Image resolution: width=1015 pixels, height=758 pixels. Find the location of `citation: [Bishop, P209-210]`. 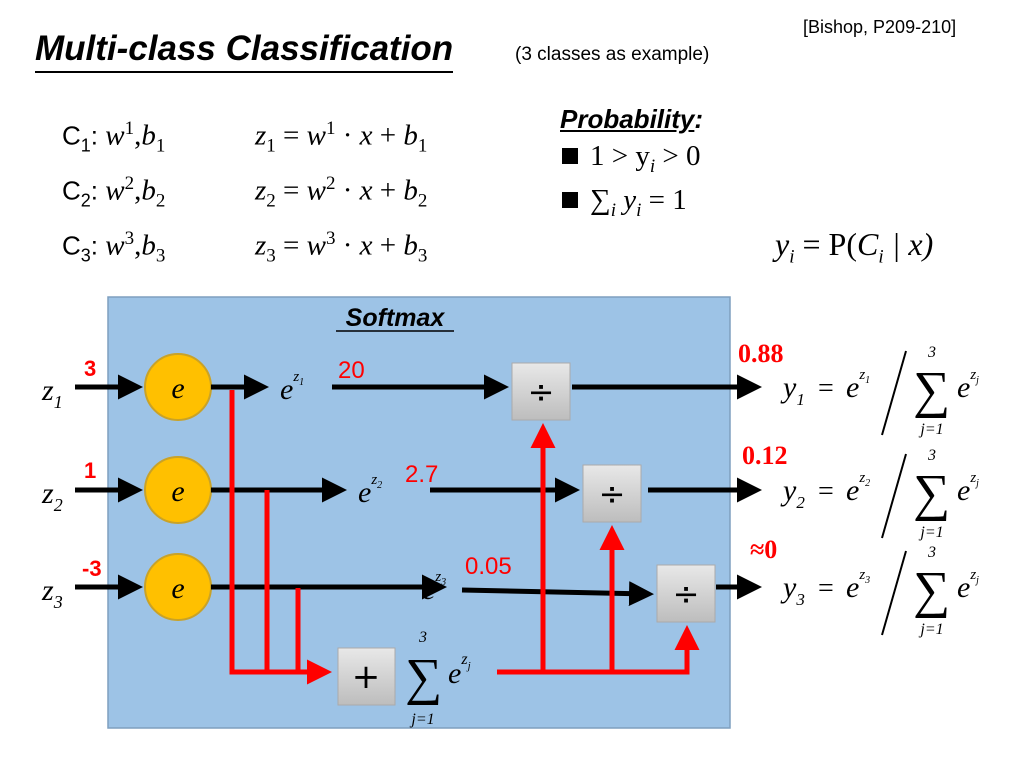

citation: [Bishop, P209-210] is located at coordinates (880, 27).